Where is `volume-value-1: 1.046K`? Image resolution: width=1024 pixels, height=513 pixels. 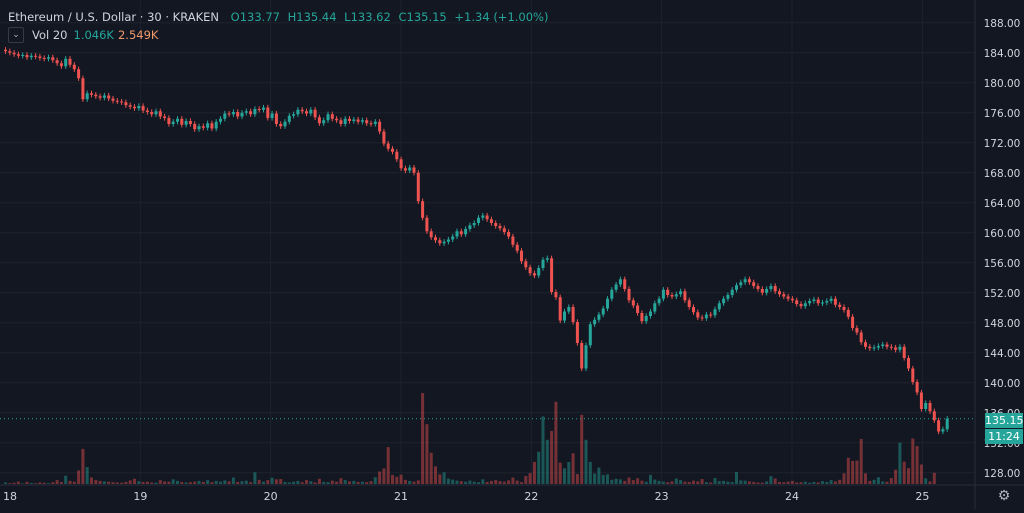 volume-value-1: 1.046K is located at coordinates (93, 35).